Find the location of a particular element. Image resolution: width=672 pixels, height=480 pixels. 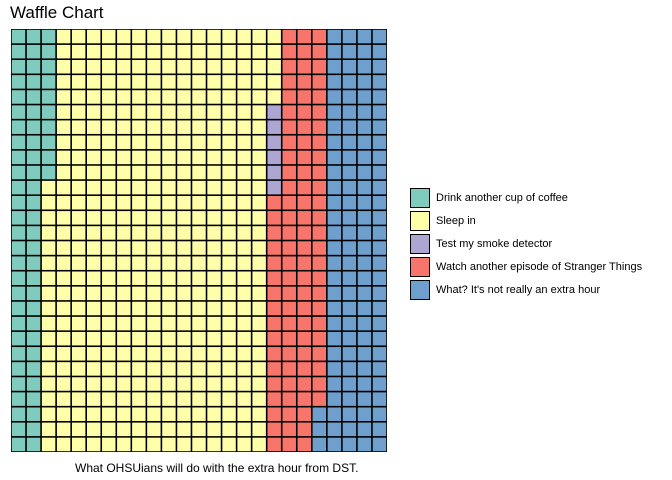

legend-swatch is located at coordinates (420, 289).